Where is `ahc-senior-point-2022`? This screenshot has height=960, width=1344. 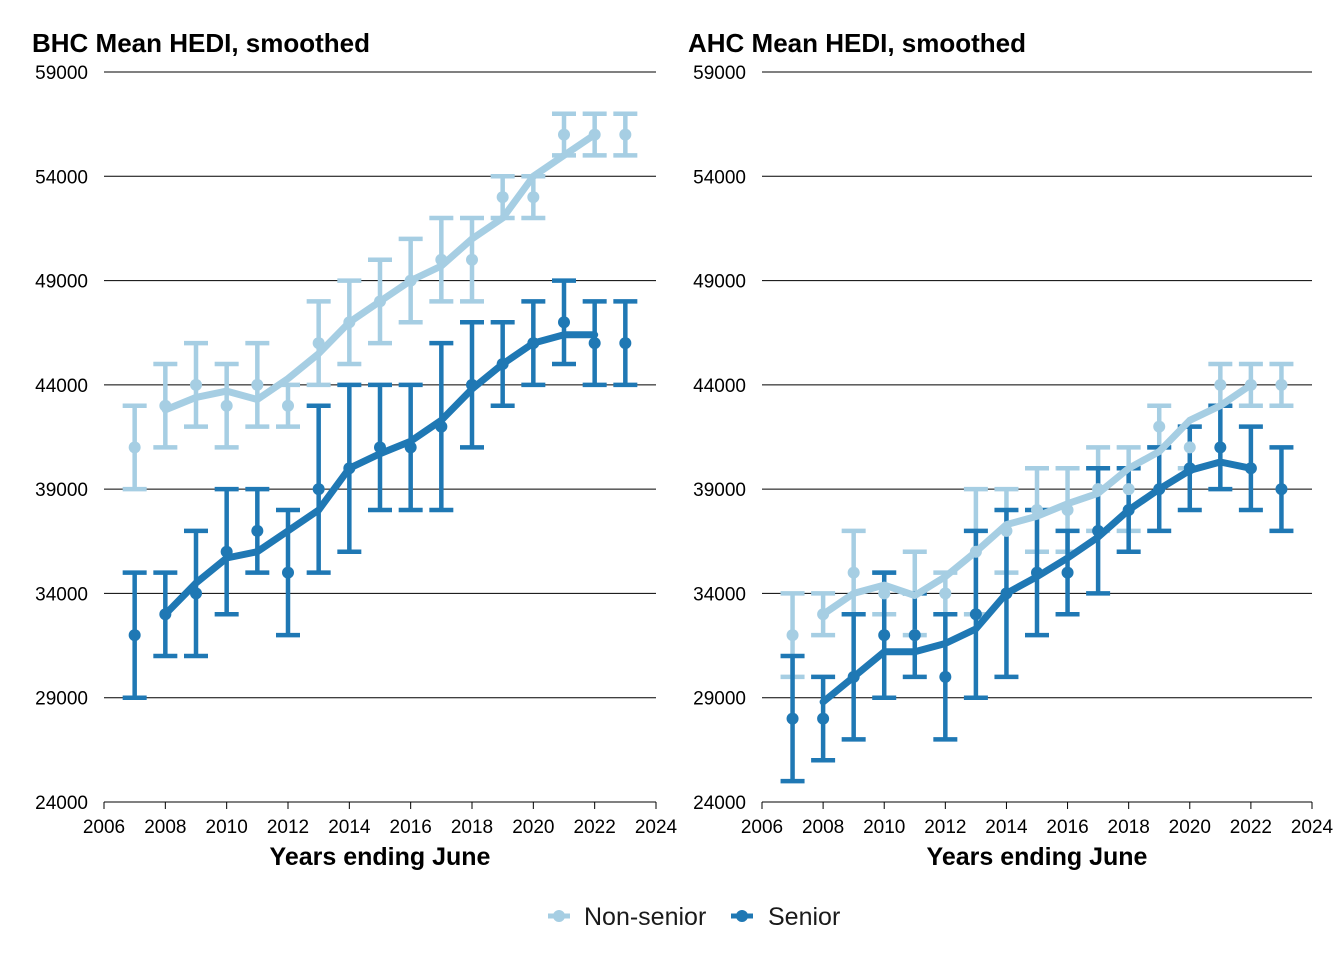 ahc-senior-point-2022 is located at coordinates (1250, 468).